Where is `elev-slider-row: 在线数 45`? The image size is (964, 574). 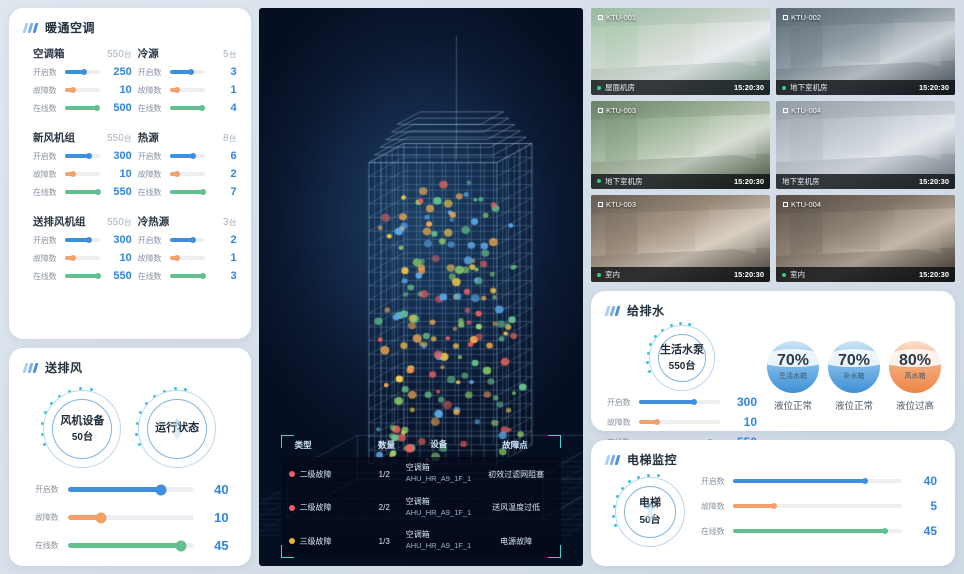 elev-slider-row: 在线数 45 is located at coordinates (819, 531).